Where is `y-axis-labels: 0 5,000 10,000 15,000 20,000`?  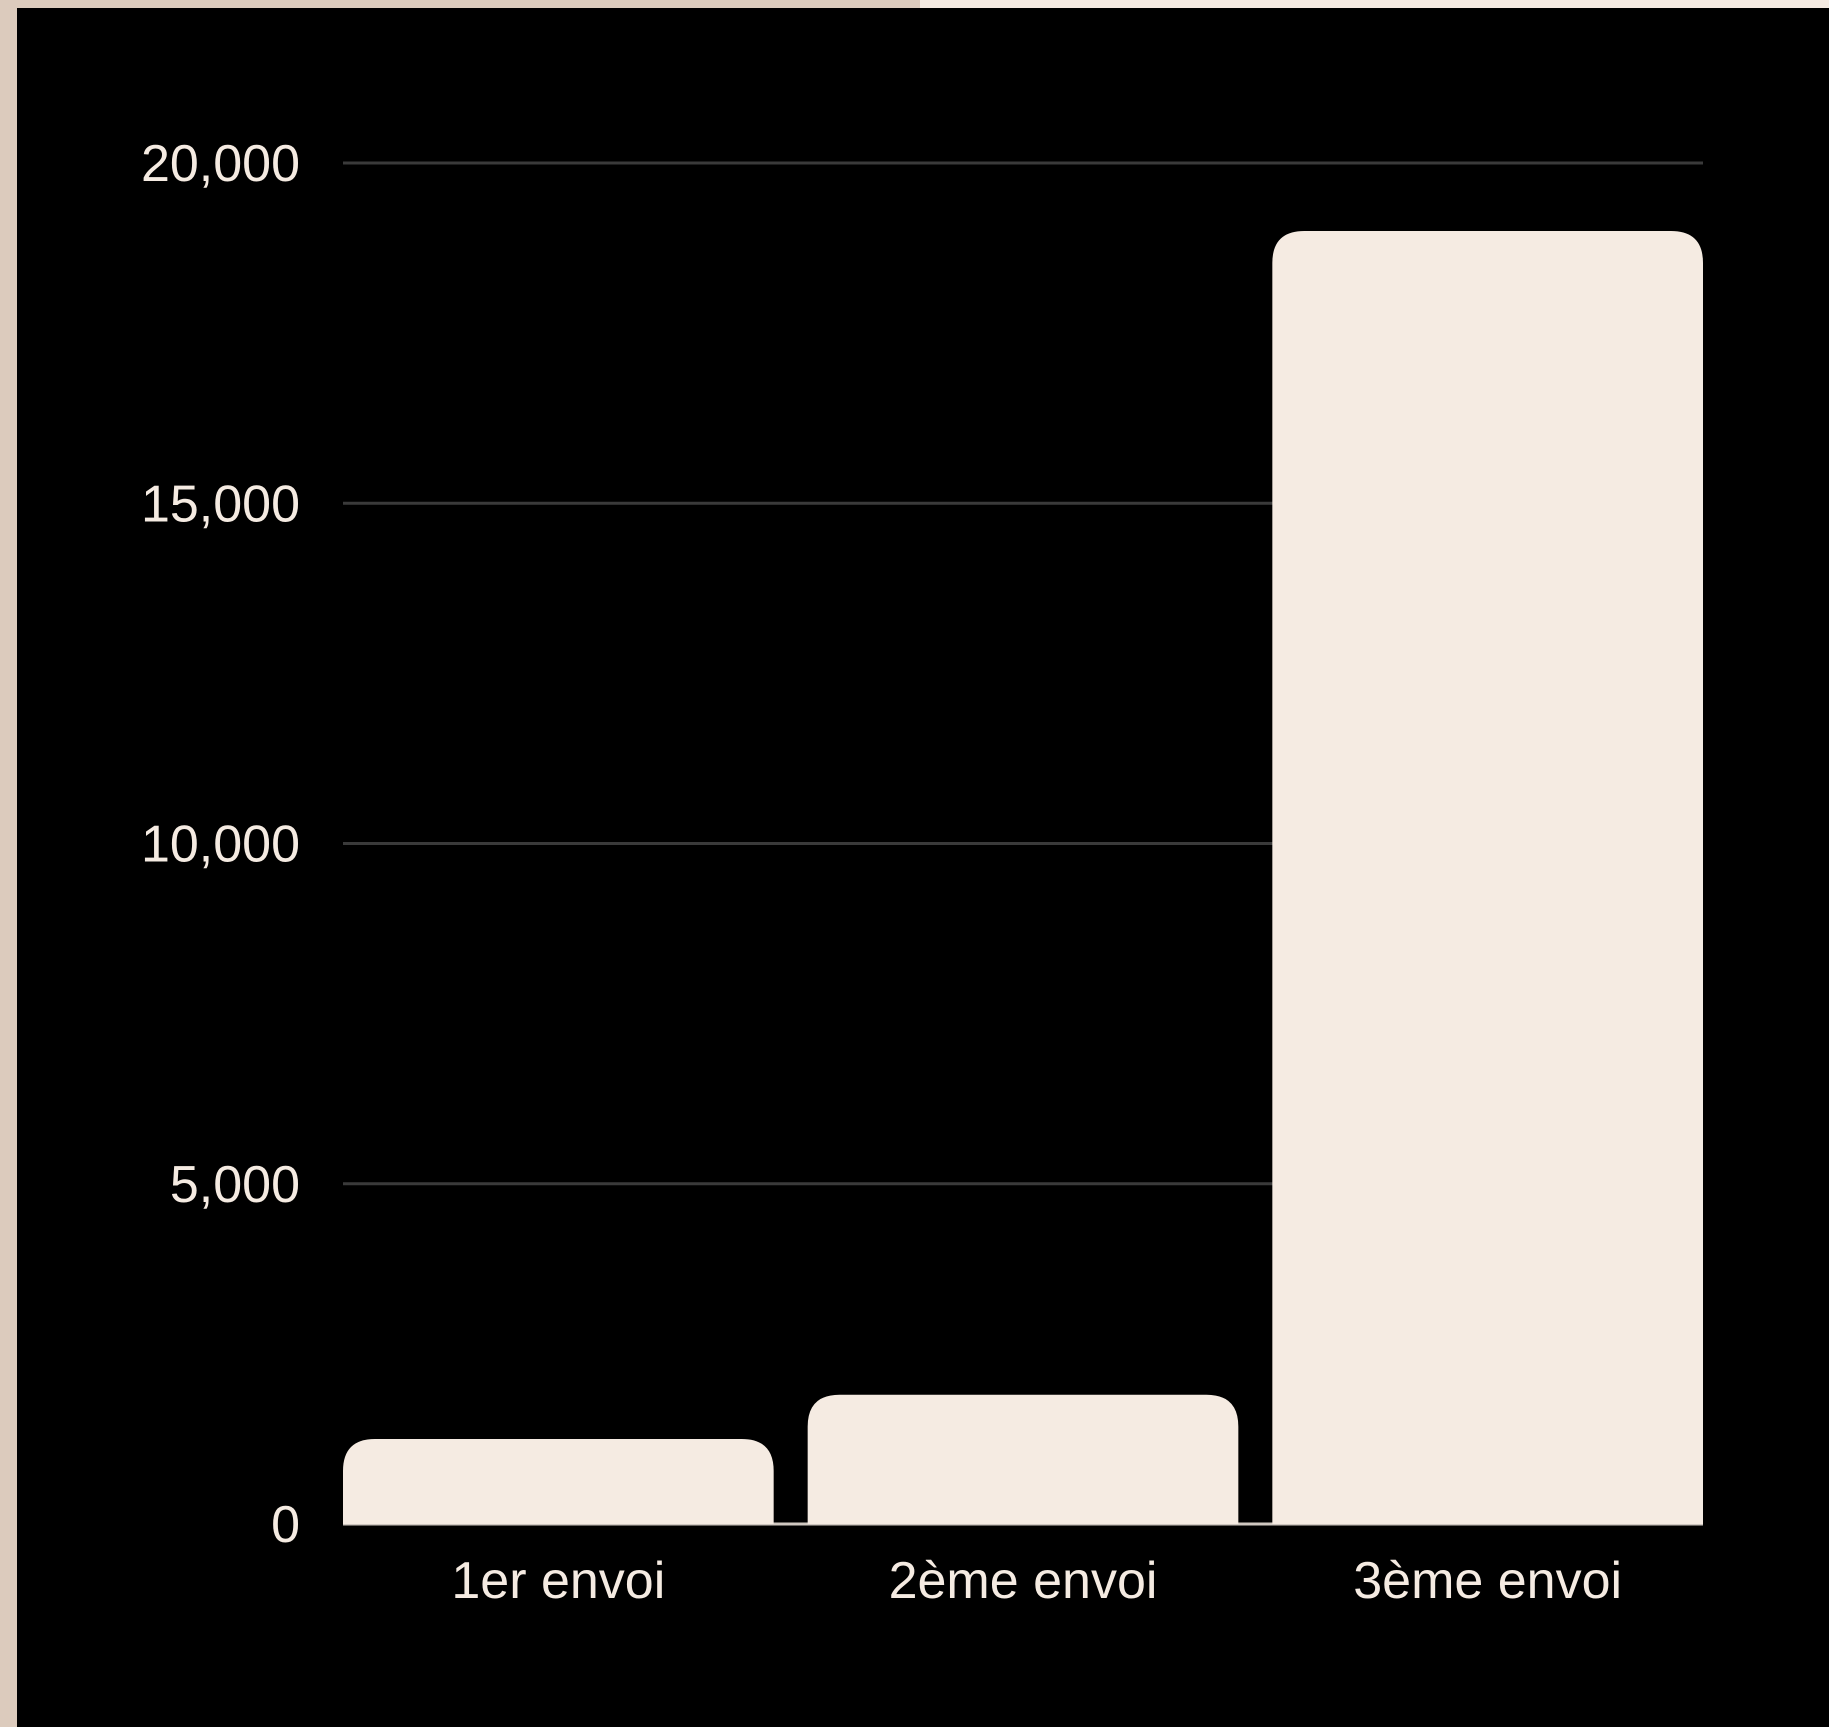
y-axis-labels: 0 5,000 10,000 15,000 20,000 is located at coordinates (220, 844).